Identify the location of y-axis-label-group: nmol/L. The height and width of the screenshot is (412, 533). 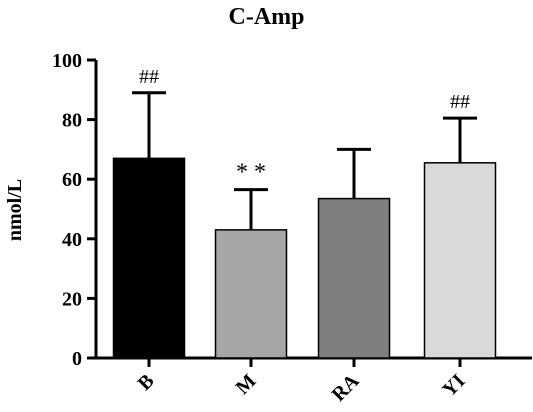
(15, 210).